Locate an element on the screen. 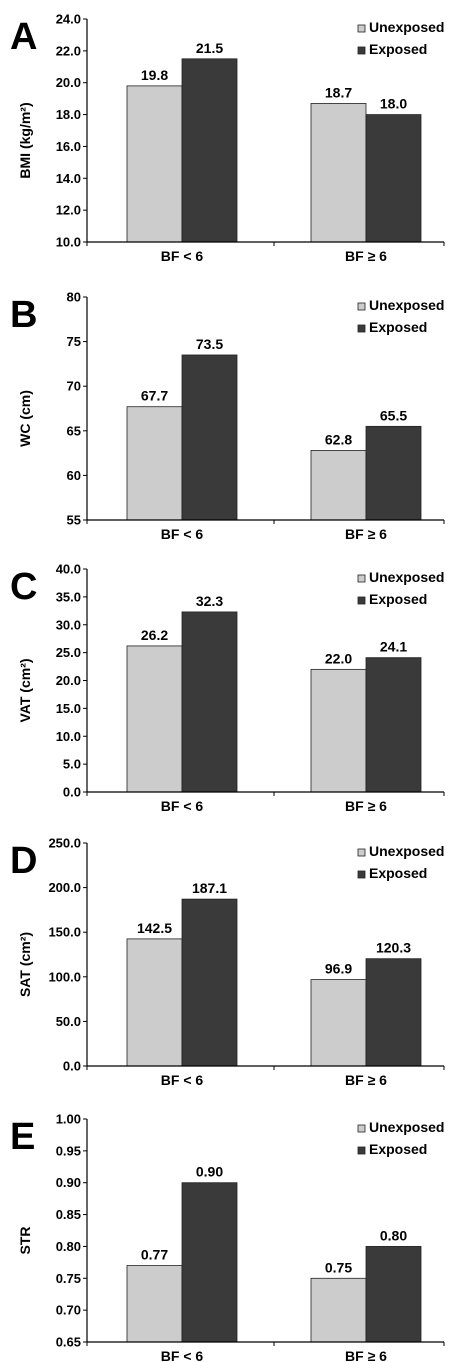  y-tick-label: 35.0 is located at coordinates (68, 596).